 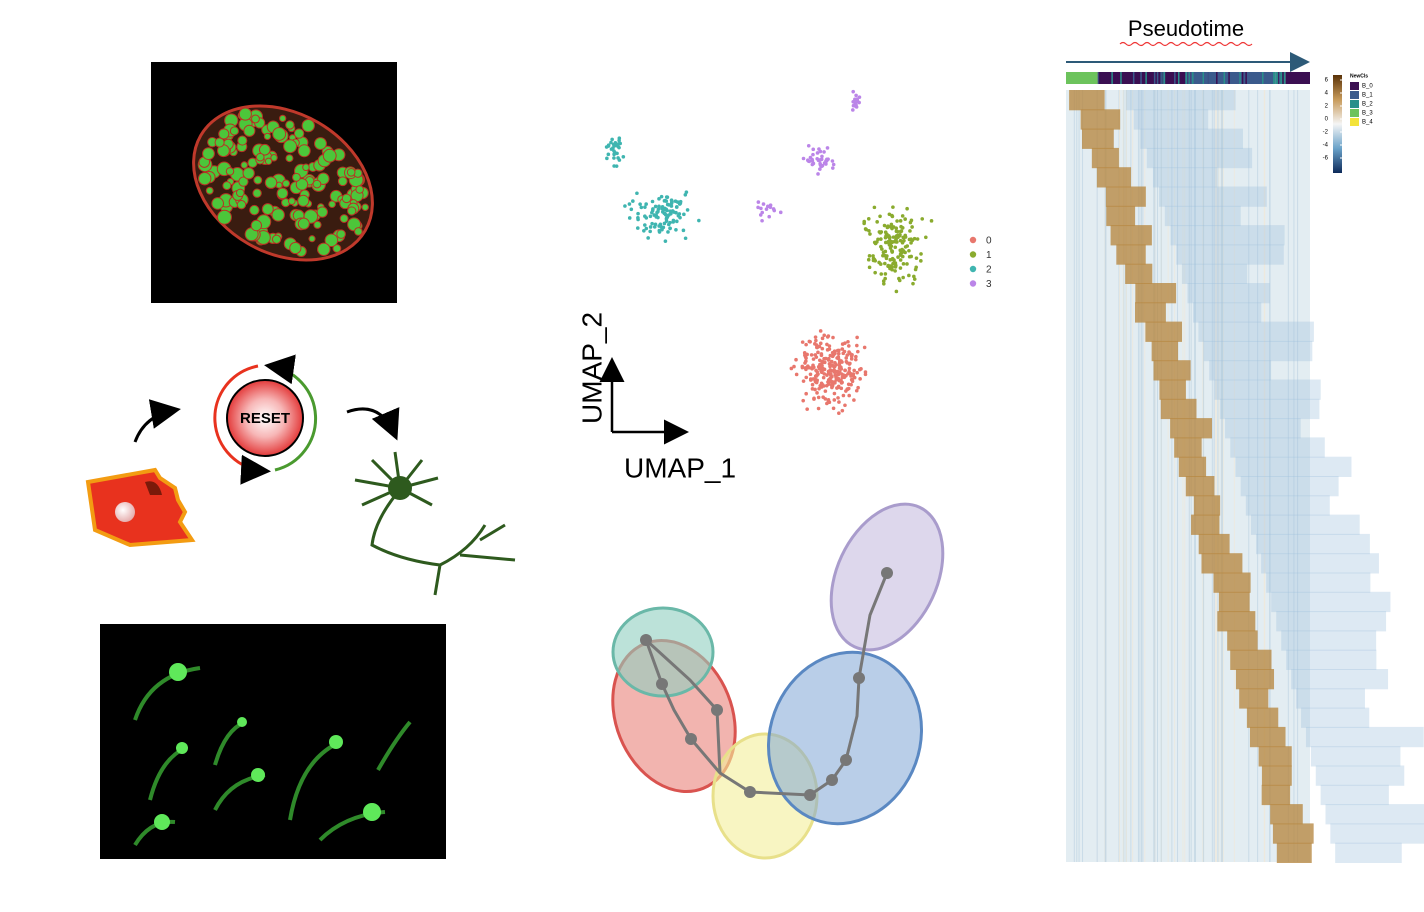 What do you see at coordinates (1326, 133) in the screenshot?
I see `colorbar-tick-label: -2` at bounding box center [1326, 133].